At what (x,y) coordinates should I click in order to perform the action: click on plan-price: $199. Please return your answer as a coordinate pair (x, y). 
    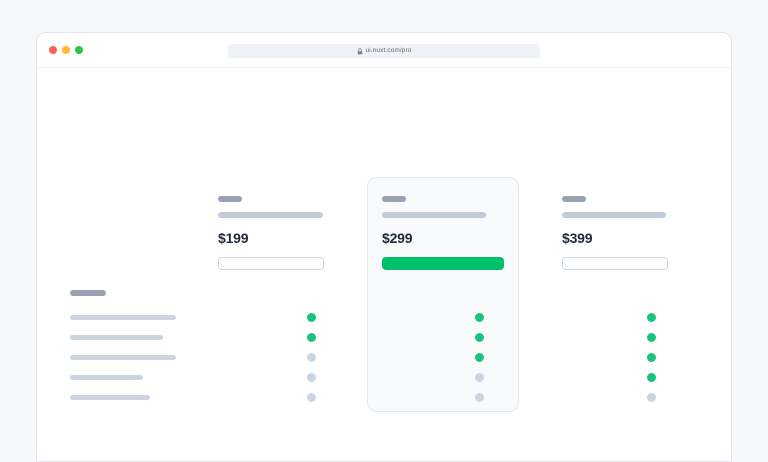
    Looking at the image, I should click on (233, 238).